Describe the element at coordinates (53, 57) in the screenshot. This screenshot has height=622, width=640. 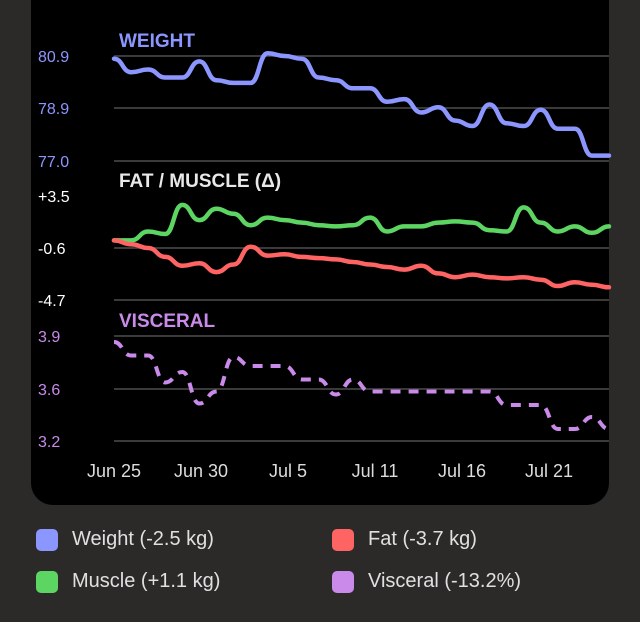
I see `y-tick-label: 80.9` at that location.